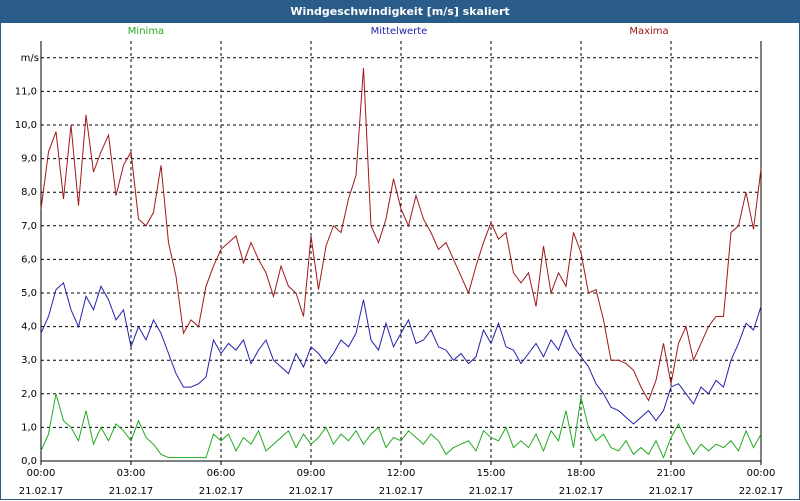  Describe the element at coordinates (221, 473) in the screenshot. I see `x-tick-time: 06:00` at that location.